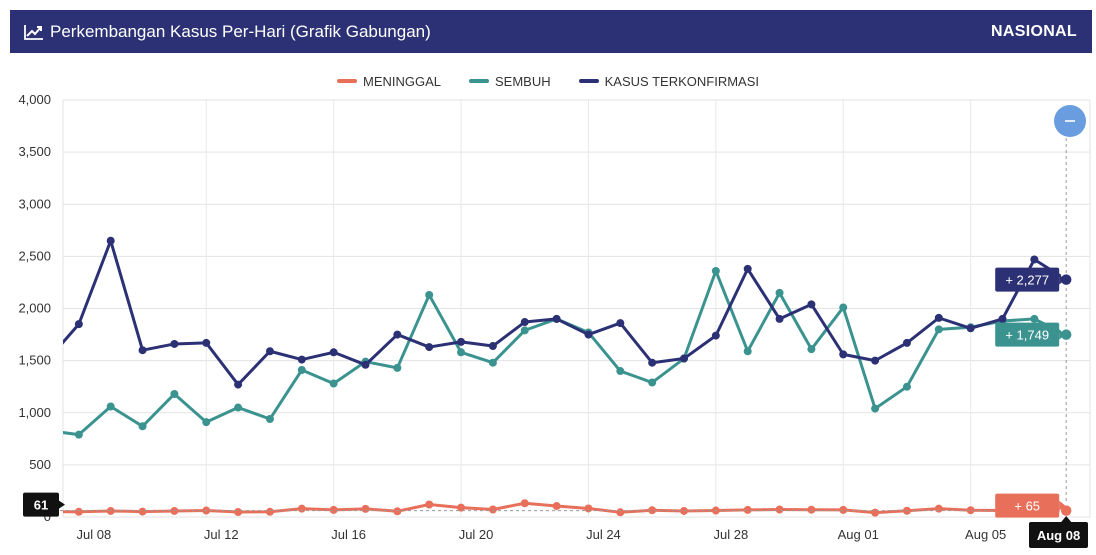 Image resolution: width=1096 pixels, height=555 pixels. What do you see at coordinates (1034, 31) in the screenshot?
I see `scope-label: NASIONAL` at bounding box center [1034, 31].